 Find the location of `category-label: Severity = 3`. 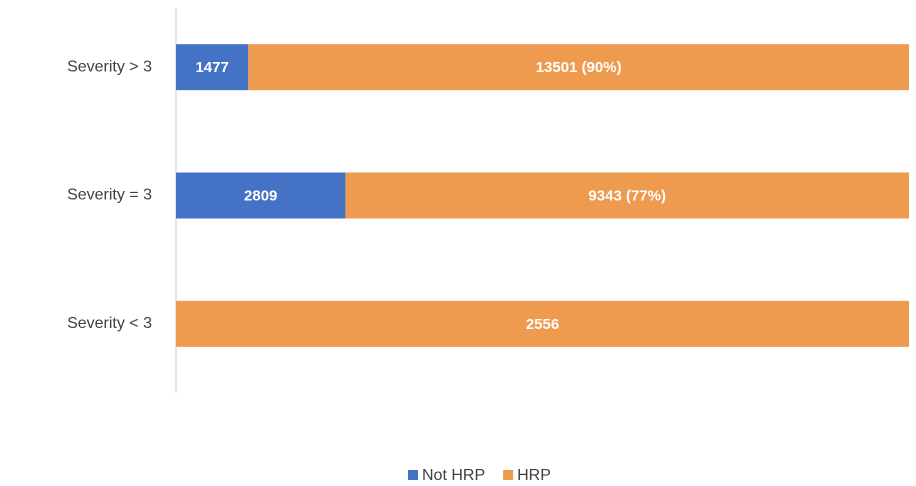

category-label: Severity = 3 is located at coordinates (109, 195).